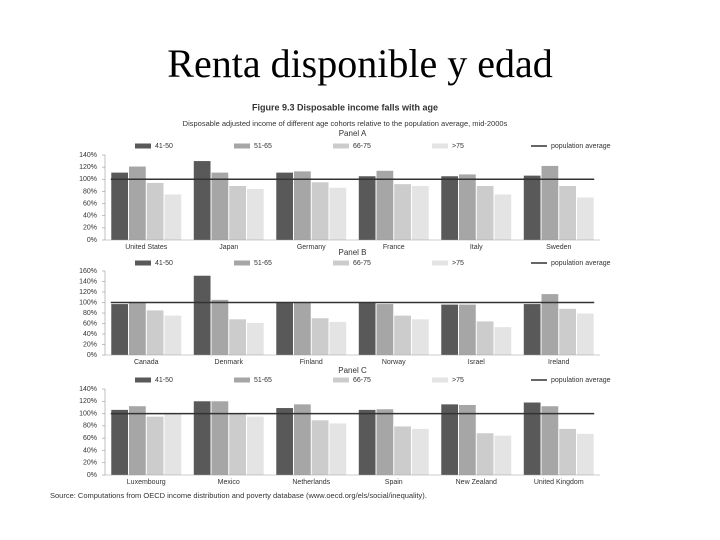 The height and width of the screenshot is (540, 720). What do you see at coordinates (229, 482) in the screenshot?
I see `x-tick-label: Mexico` at bounding box center [229, 482].